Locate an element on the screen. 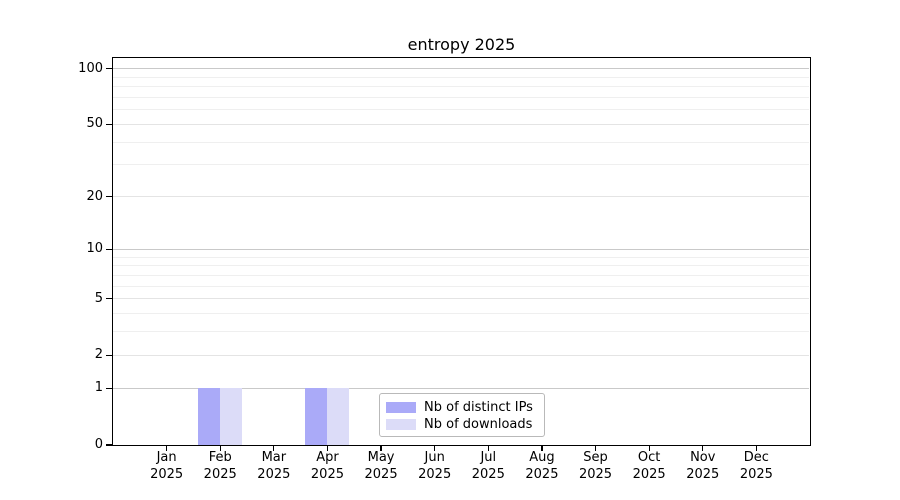 The image size is (900, 500). y-tick-label: 0 is located at coordinates (98, 444).